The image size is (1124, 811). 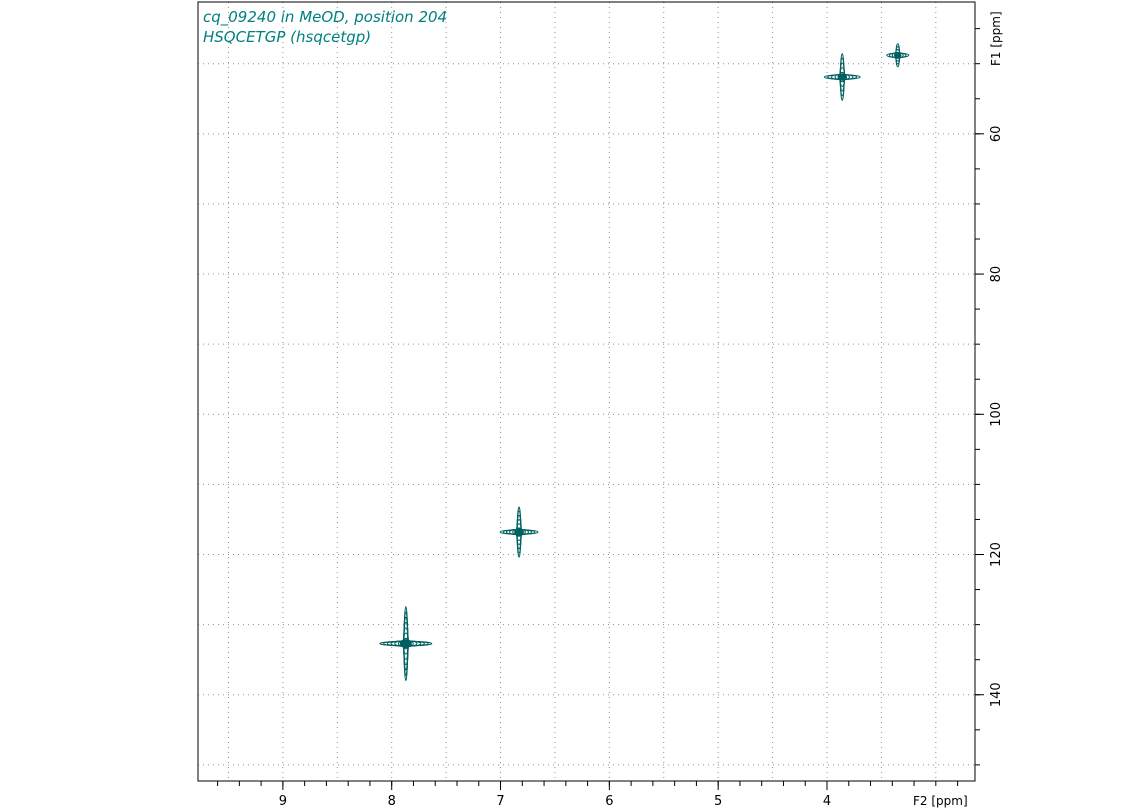 What do you see at coordinates (940, 801) in the screenshot?
I see `x-axis-label: F2 [ppm]` at bounding box center [940, 801].